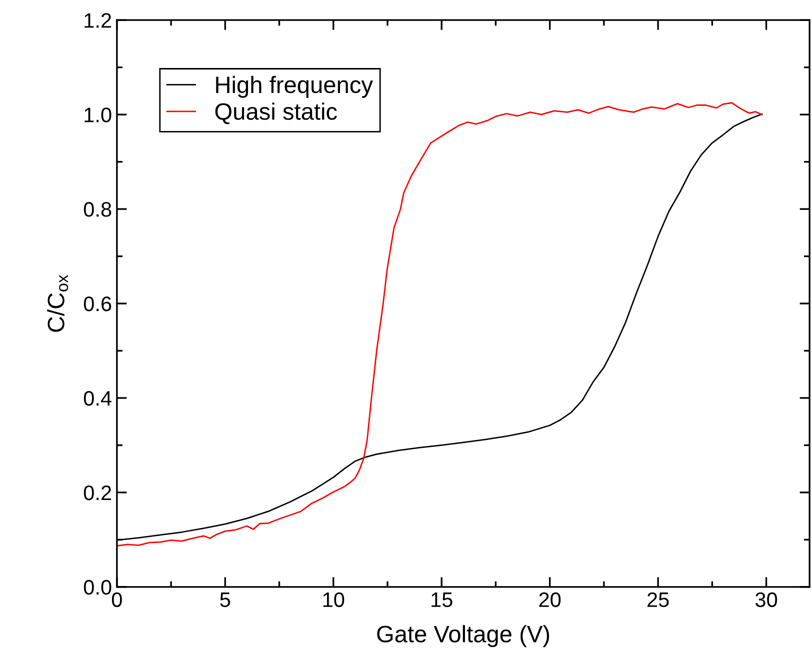  I want to click on x-tick-label: 25, so click(658, 600).